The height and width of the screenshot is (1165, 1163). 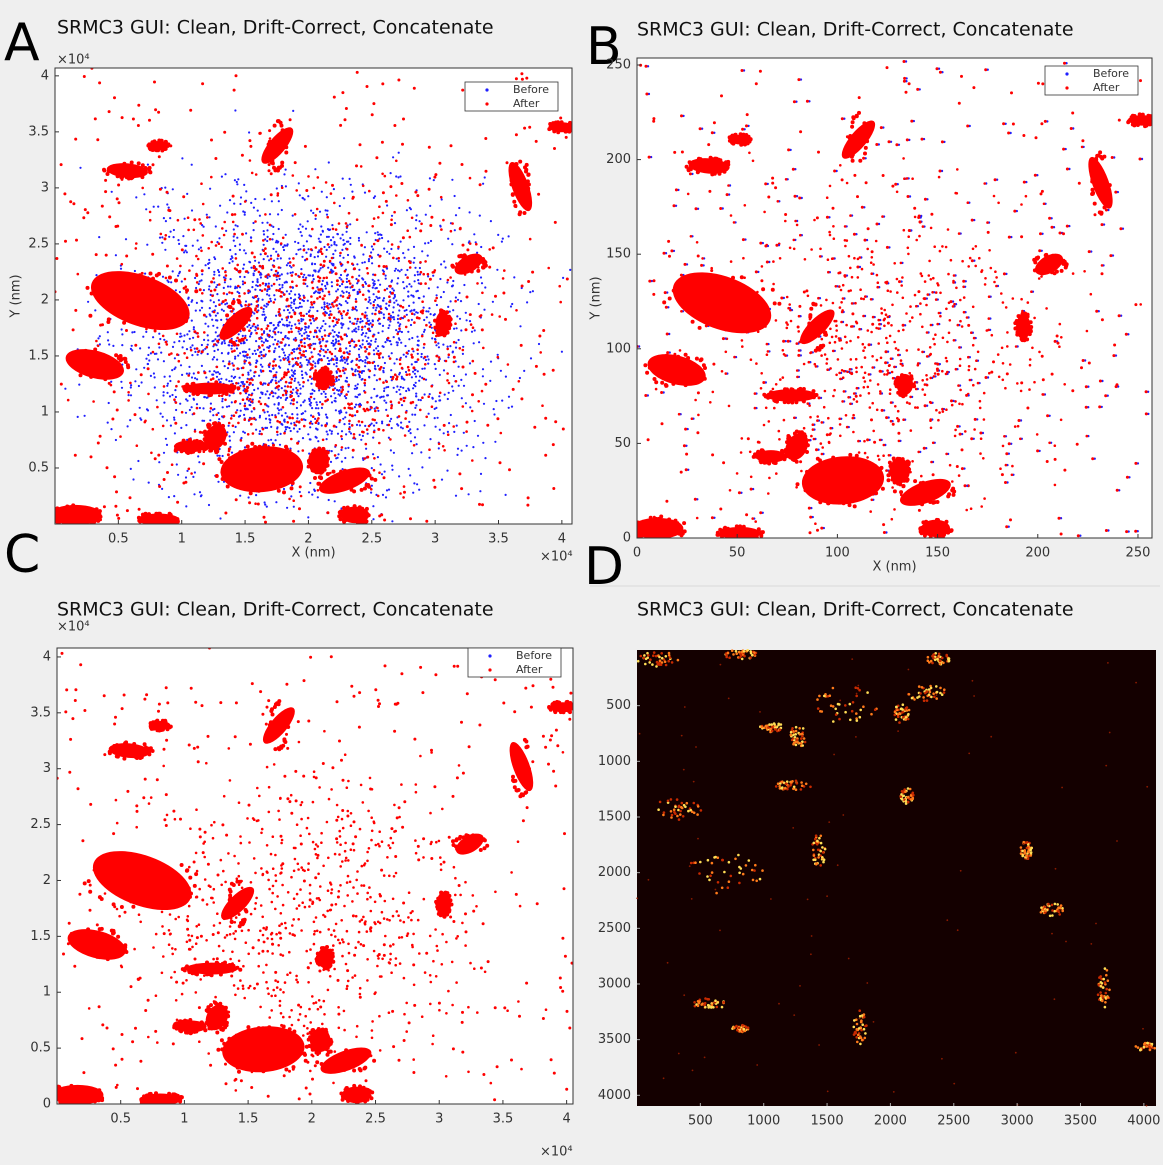 What do you see at coordinates (45, 299) in the screenshot?
I see `y-tick-label: 2` at bounding box center [45, 299].